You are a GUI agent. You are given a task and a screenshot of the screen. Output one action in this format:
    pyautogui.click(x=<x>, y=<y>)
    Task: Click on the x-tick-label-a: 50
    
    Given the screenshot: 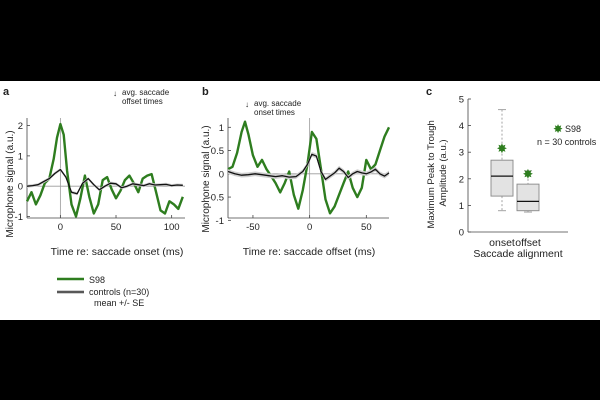 What is the action you would take?
    pyautogui.click(x=116, y=227)
    